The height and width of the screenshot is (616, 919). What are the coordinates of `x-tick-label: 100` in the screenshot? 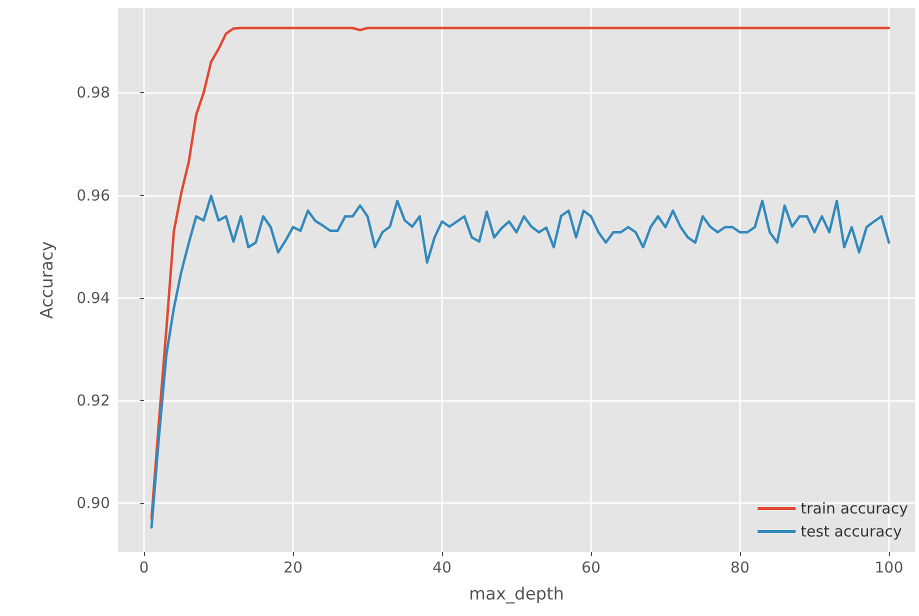 It's located at (889, 567).